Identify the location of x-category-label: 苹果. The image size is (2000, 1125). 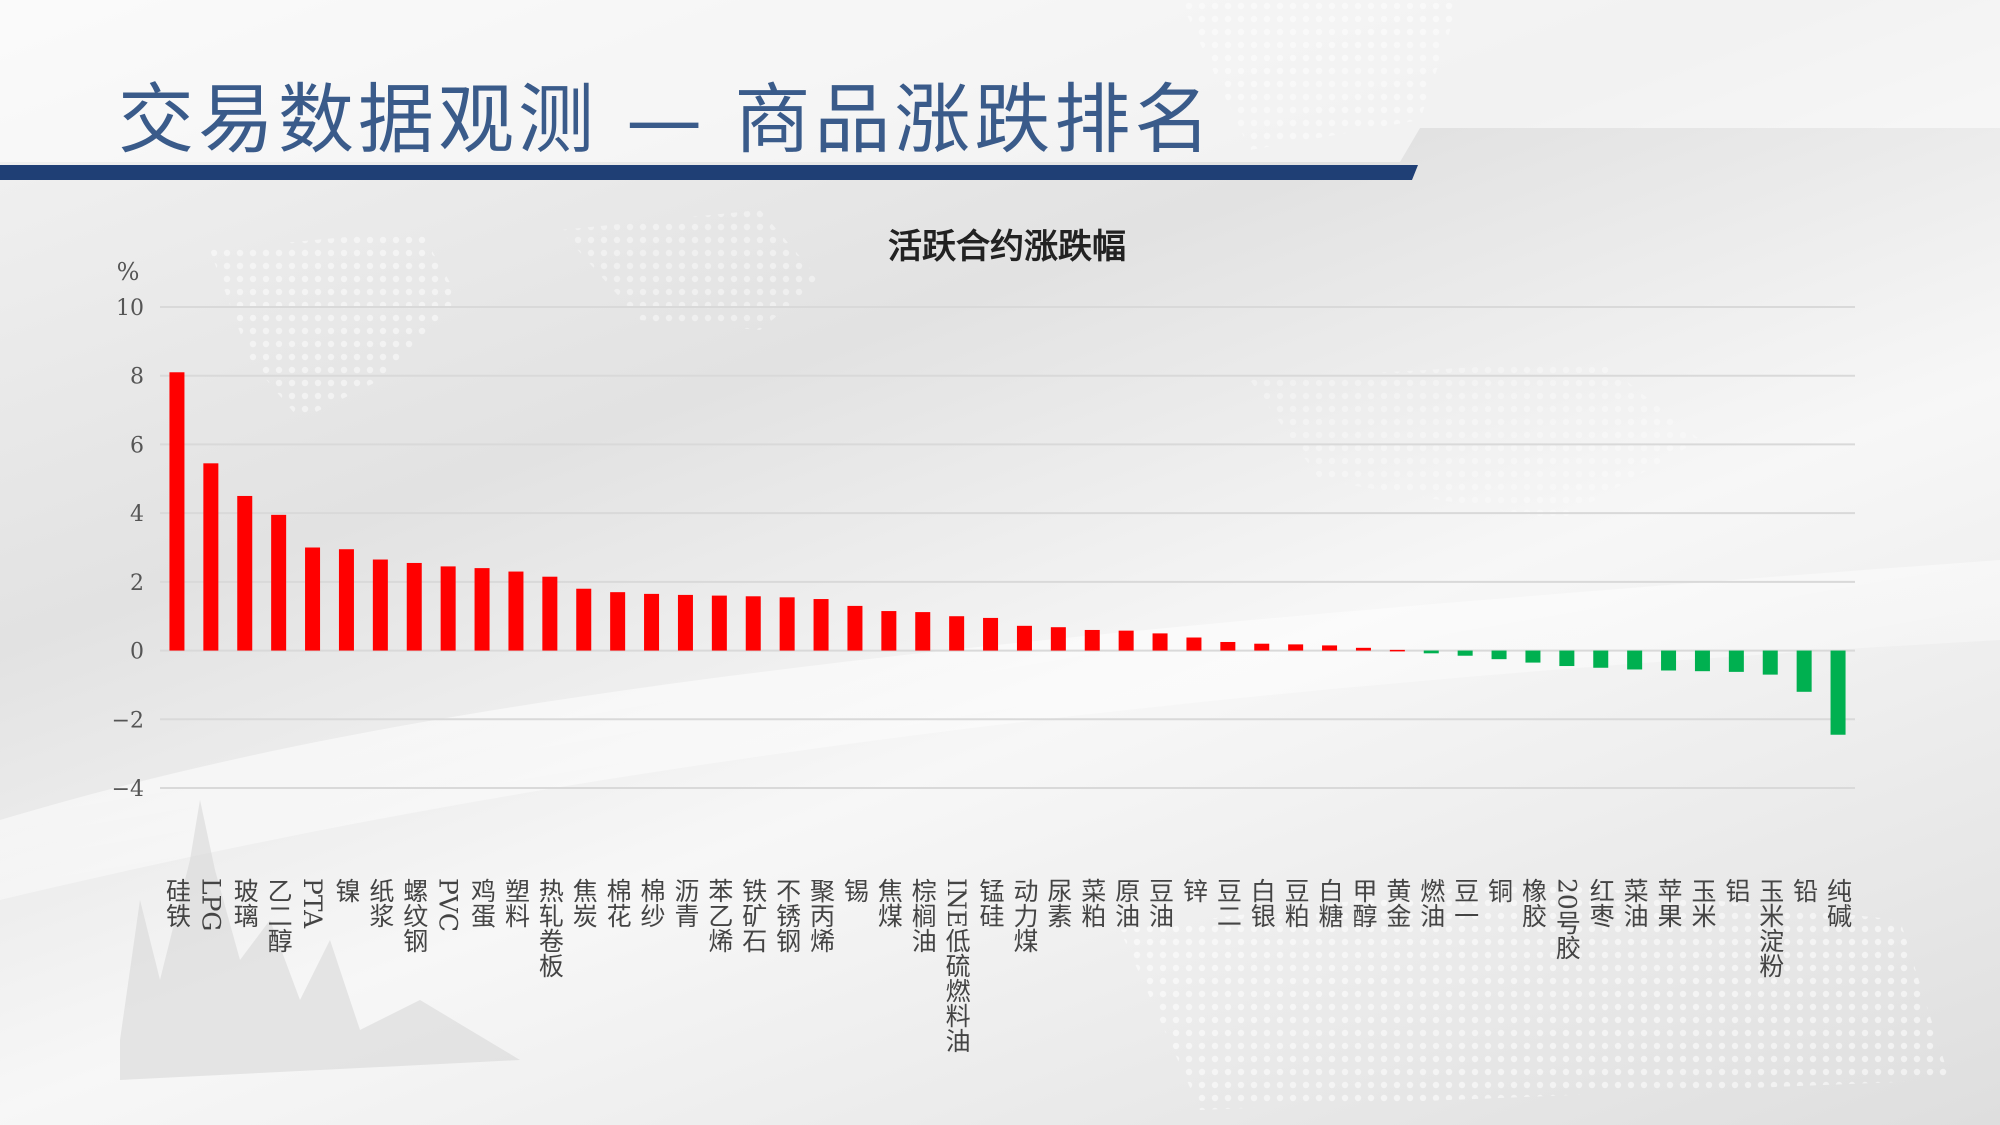
(1668, 903).